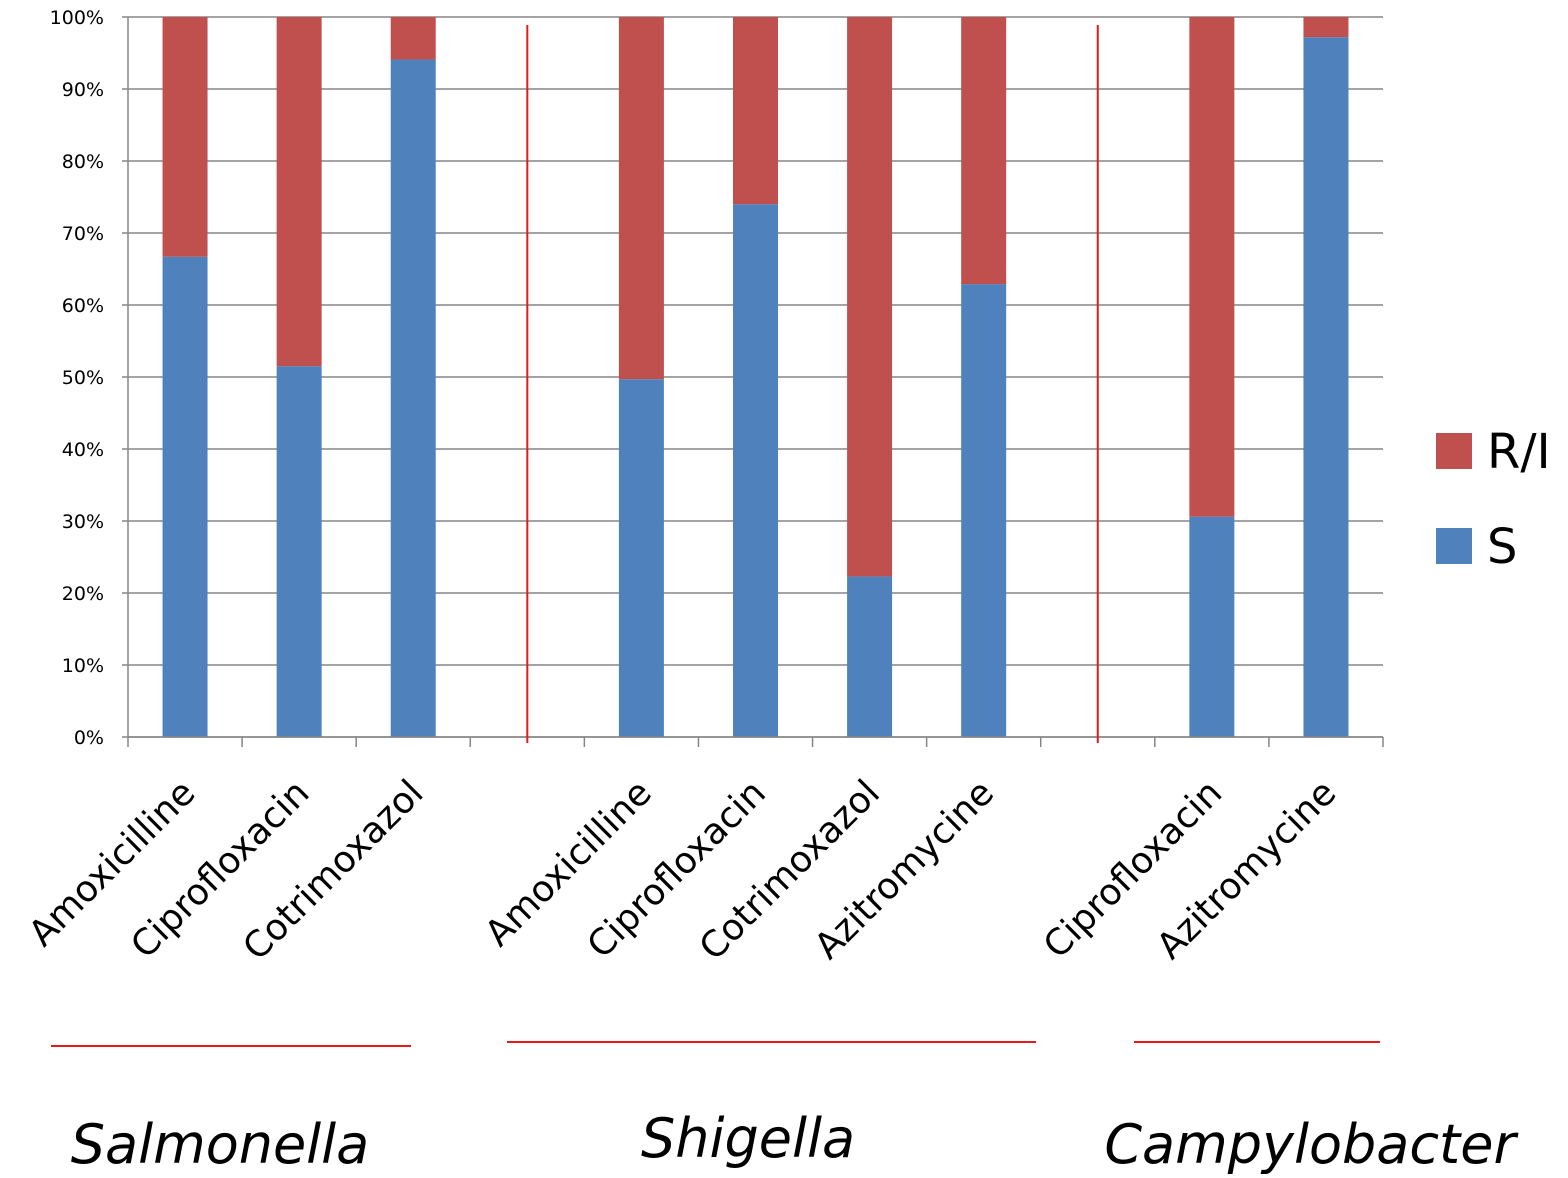 Image resolution: width=1568 pixels, height=1178 pixels. What do you see at coordinates (83, 594) in the screenshot?
I see `y-tick-label: 20%` at bounding box center [83, 594].